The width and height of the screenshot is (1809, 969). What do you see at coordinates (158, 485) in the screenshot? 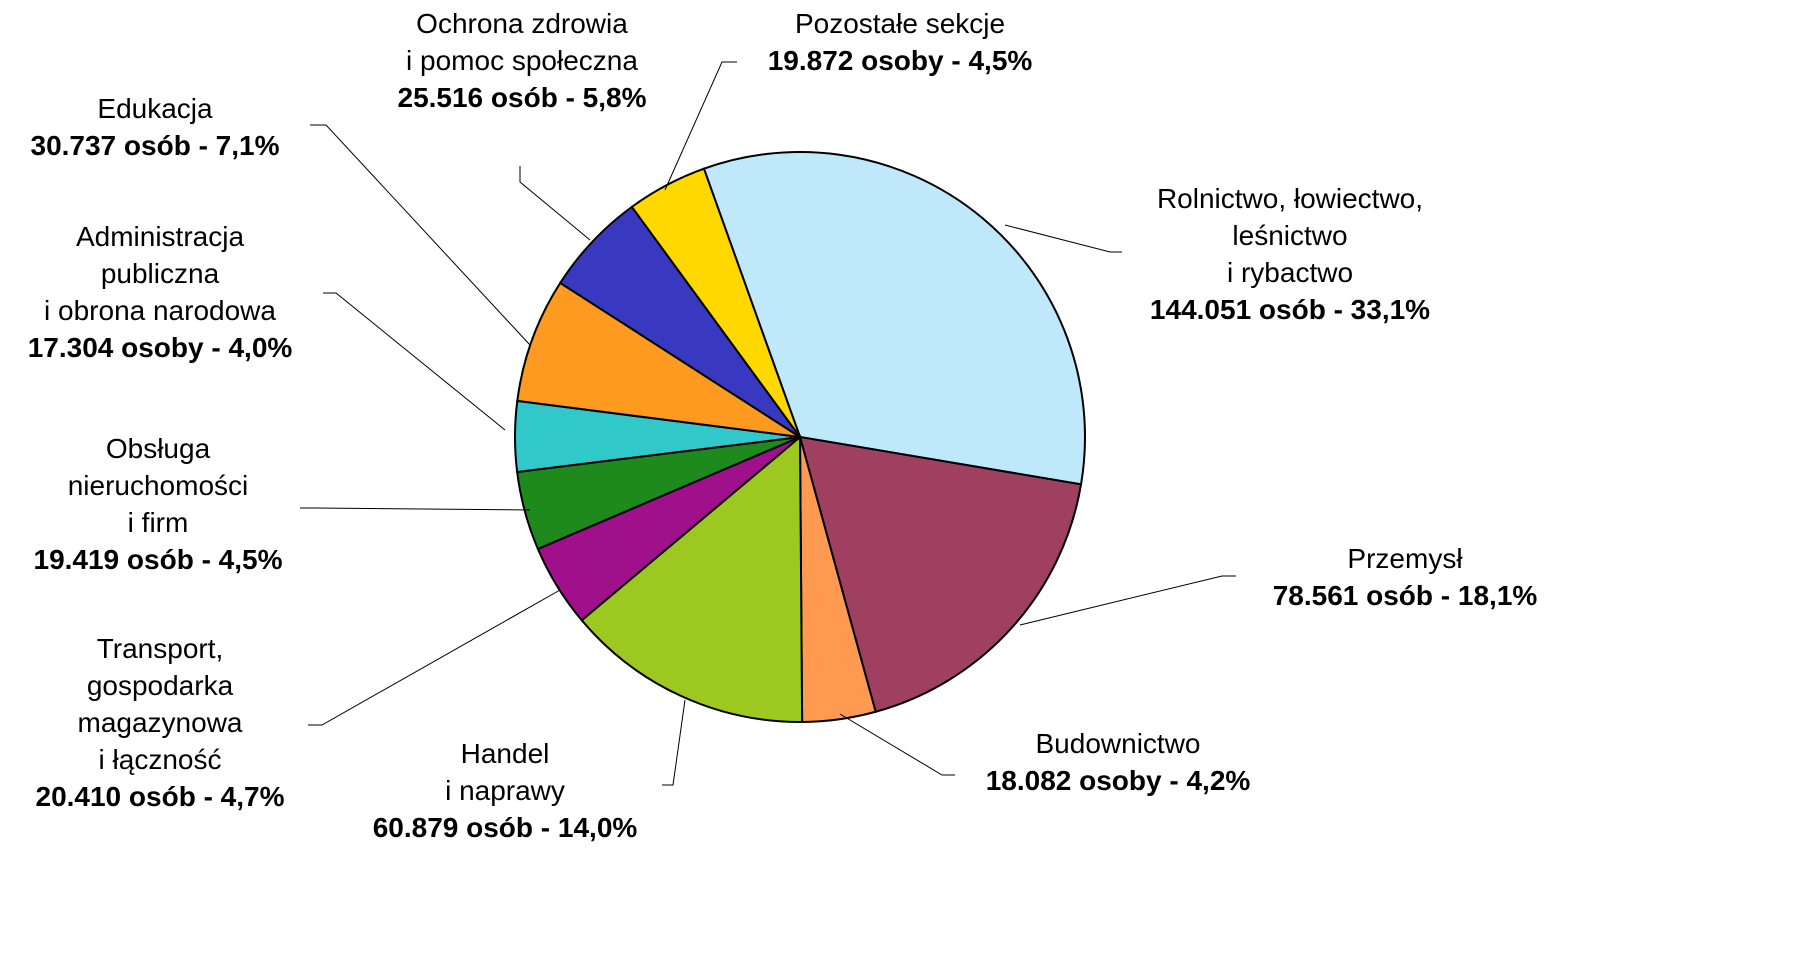
I see `category-label: Obsługa nieruchomości i firm` at bounding box center [158, 485].